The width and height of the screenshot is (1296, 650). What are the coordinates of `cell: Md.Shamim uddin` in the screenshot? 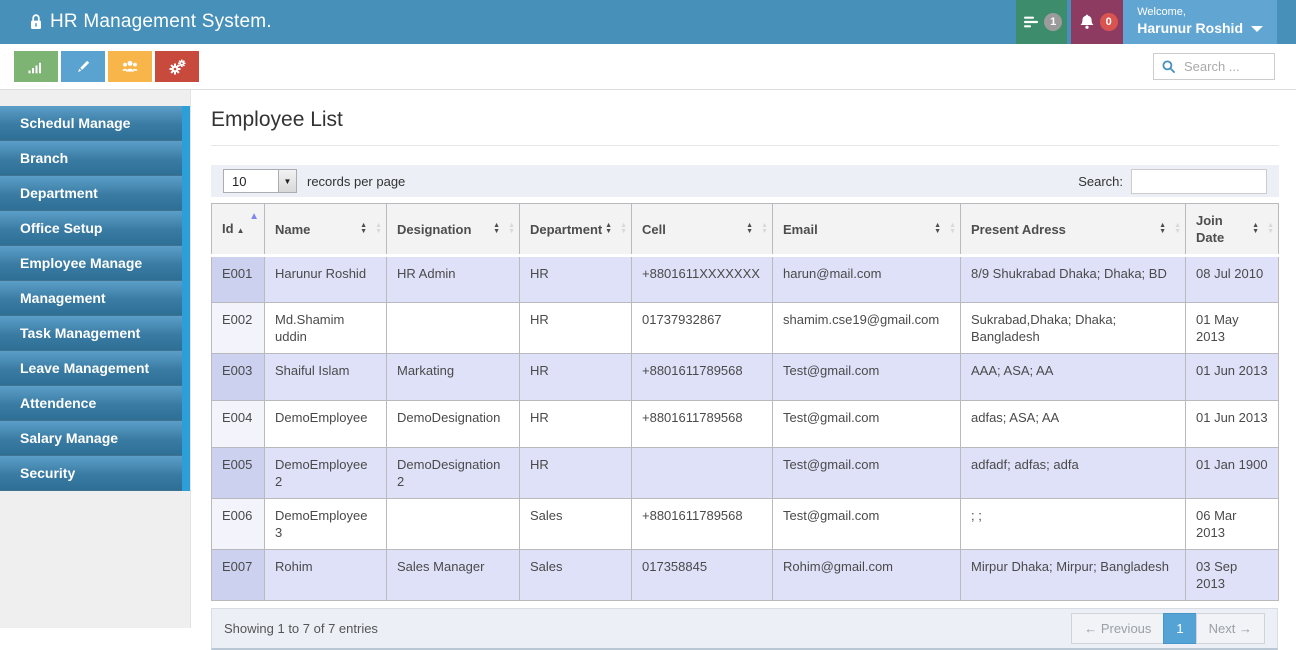 It's located at (325, 328).